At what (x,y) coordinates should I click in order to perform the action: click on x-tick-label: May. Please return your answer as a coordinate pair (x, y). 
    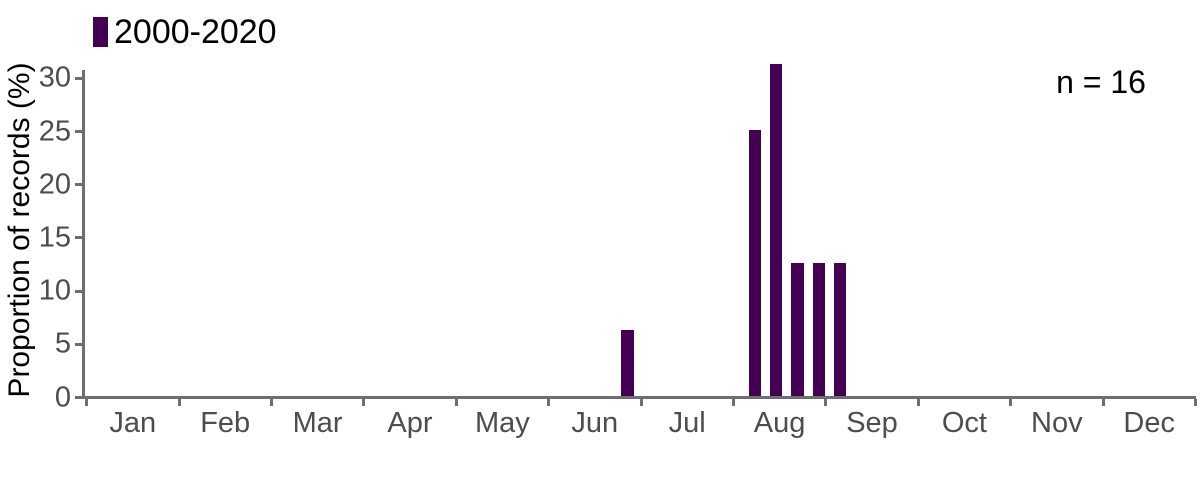
    Looking at the image, I should click on (502, 423).